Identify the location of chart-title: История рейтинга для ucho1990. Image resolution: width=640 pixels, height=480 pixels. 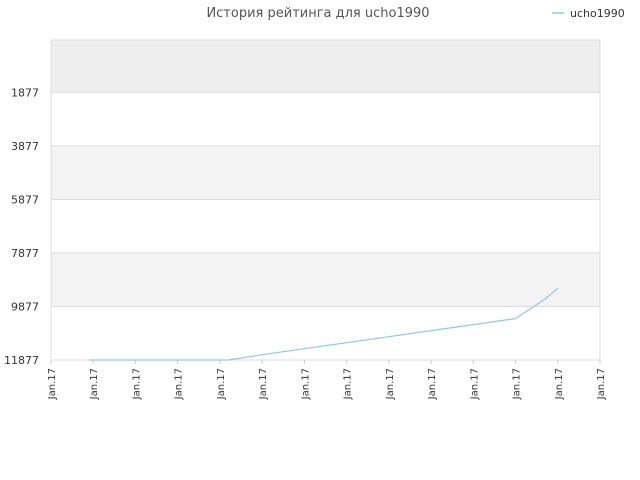
(317, 13).